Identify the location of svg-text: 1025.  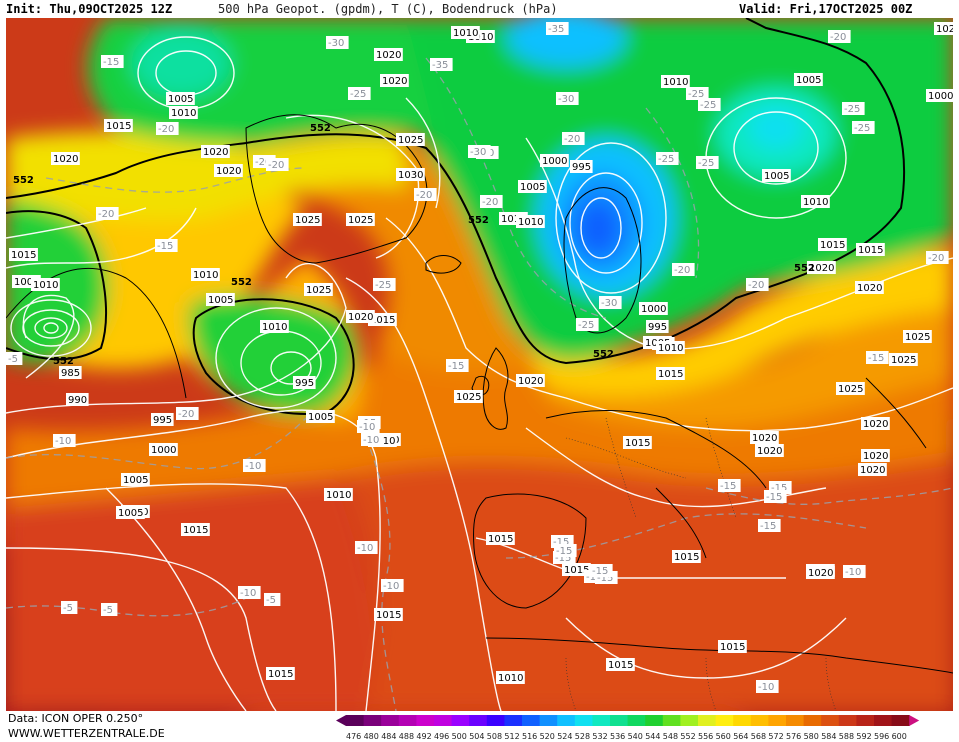
(903, 360).